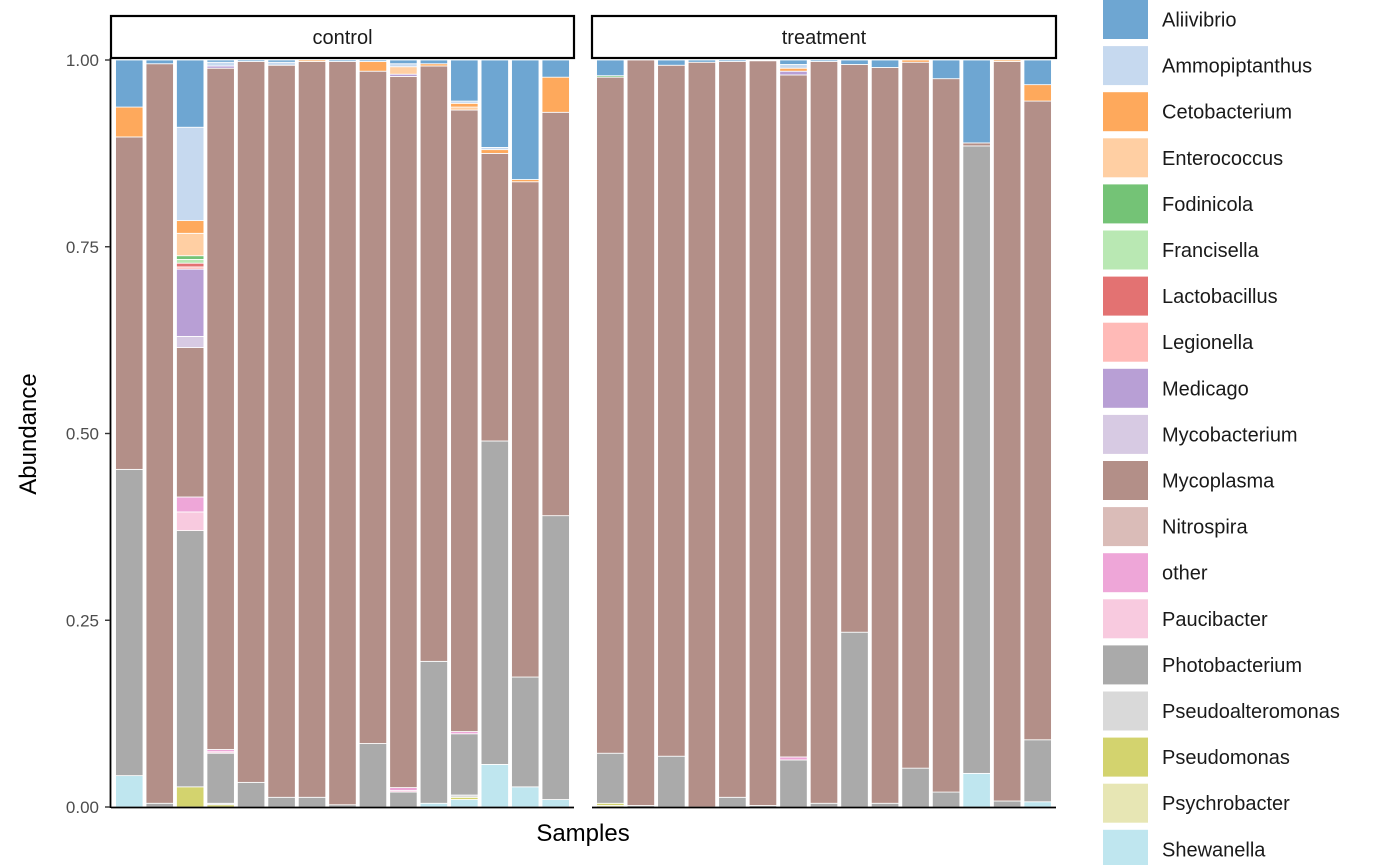  I want to click on legend-item: Enterococcus, so click(1193, 158).